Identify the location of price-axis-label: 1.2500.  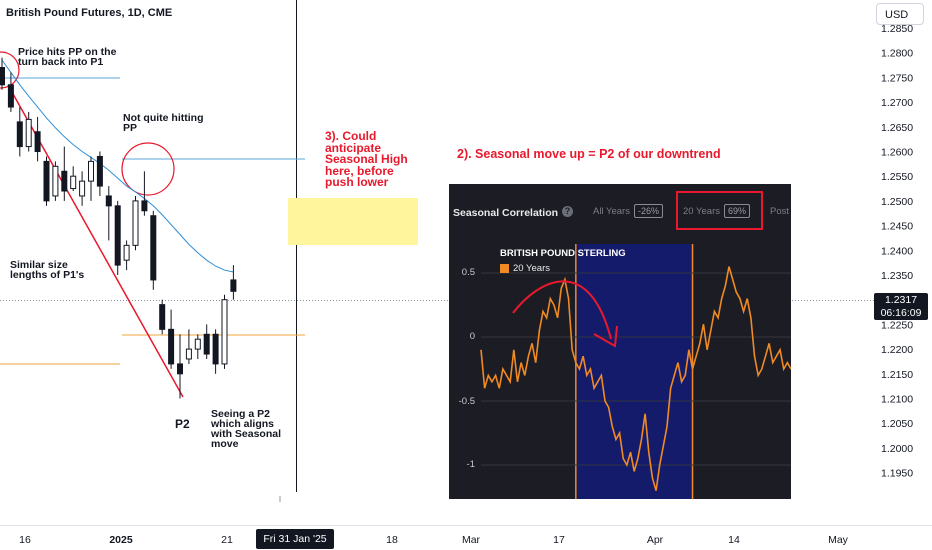
(897, 202).